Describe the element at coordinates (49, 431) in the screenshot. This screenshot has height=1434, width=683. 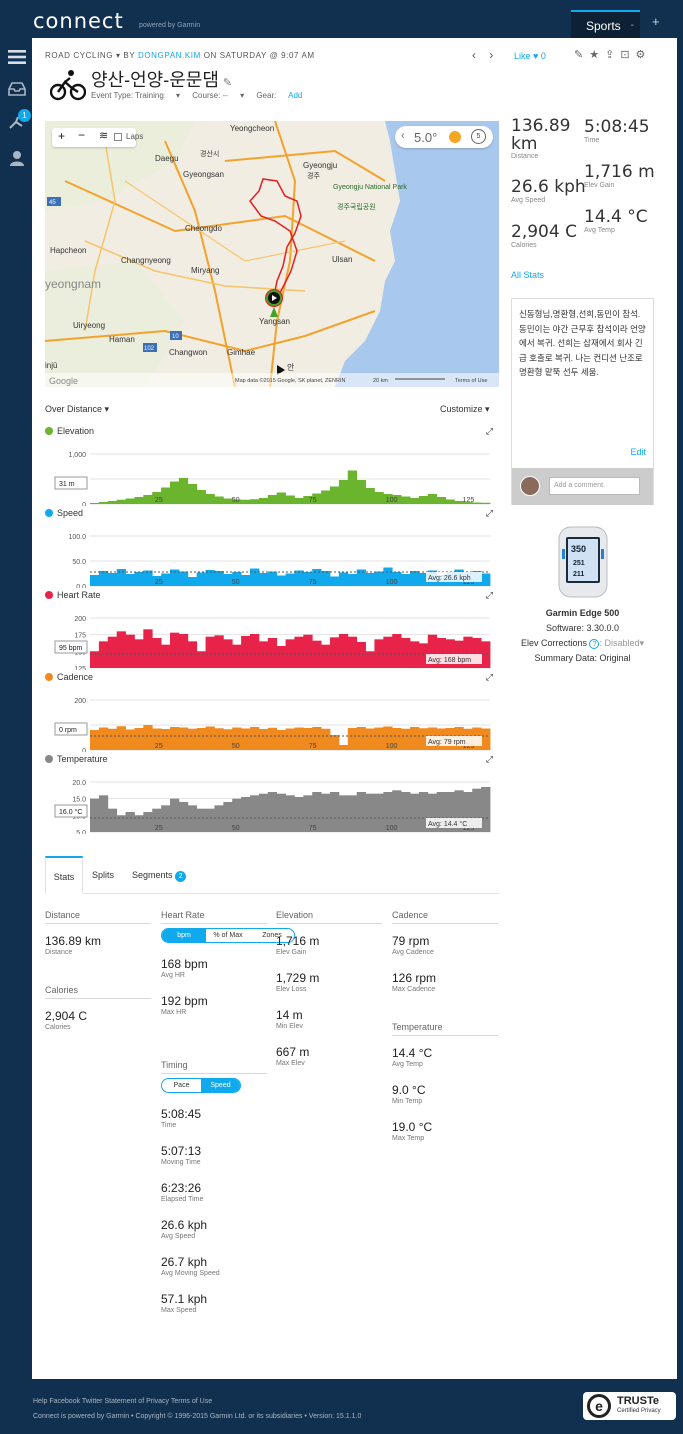
I see `legend-dot` at that location.